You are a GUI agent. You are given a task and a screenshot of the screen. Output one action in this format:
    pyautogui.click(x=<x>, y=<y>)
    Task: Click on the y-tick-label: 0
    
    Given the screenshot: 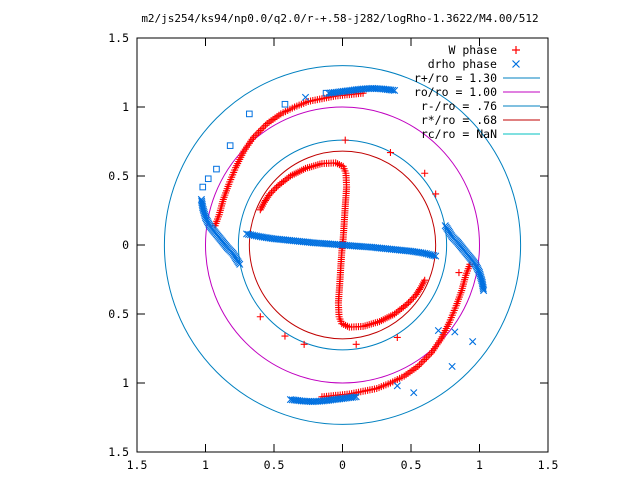 What is the action you would take?
    pyautogui.click(x=125, y=245)
    